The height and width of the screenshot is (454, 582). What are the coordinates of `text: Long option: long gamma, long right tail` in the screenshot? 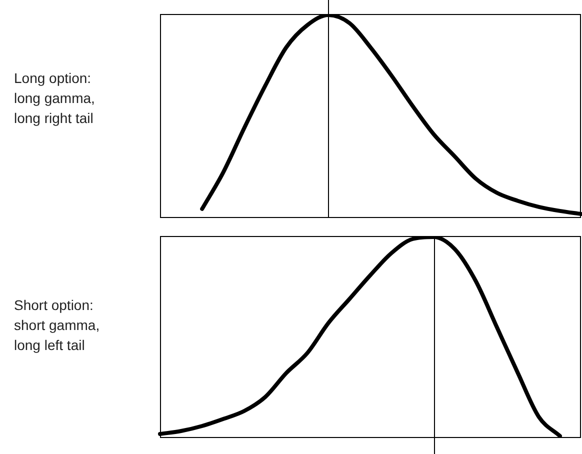 It's located at (55, 98).